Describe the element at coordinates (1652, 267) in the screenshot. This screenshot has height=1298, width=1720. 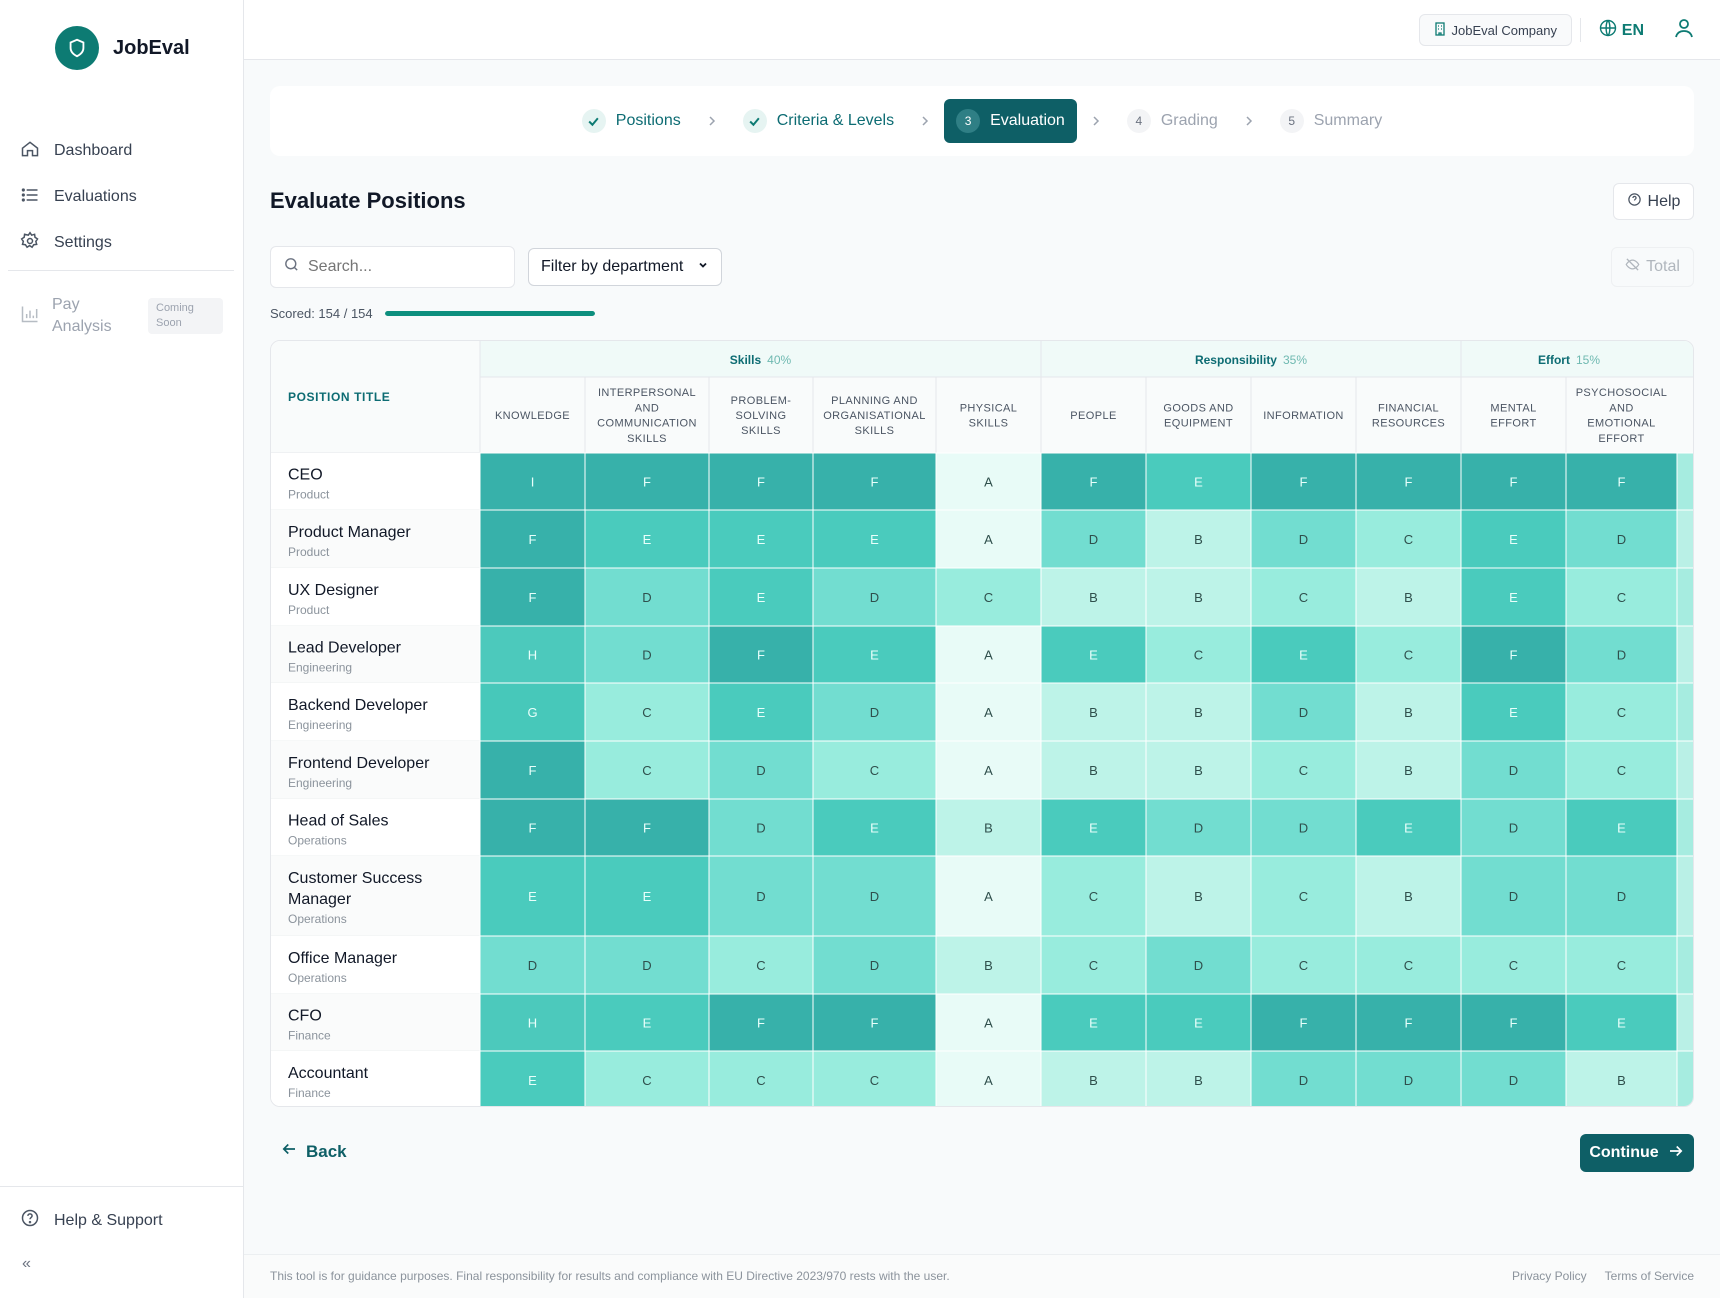
I see `total-toggle-button: Total` at that location.